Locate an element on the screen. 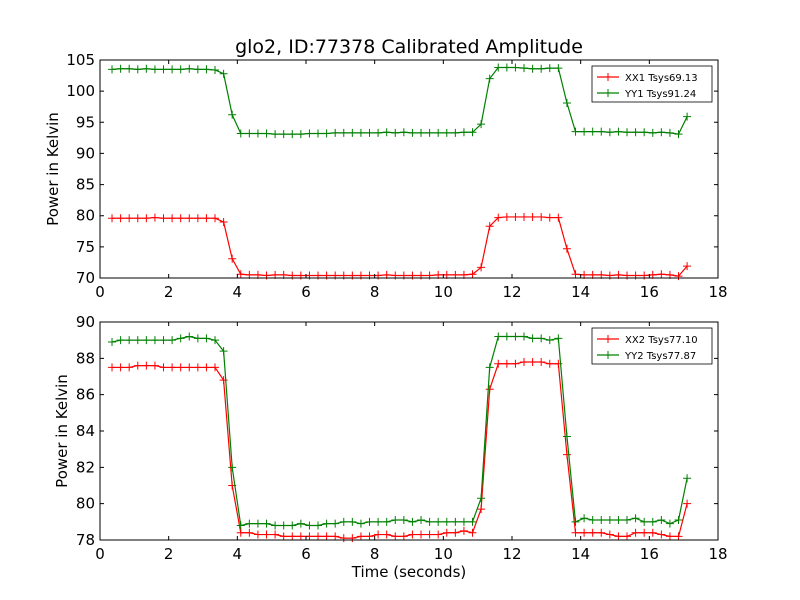 The height and width of the screenshot is (600, 800). y-tick-label: 78 is located at coordinates (85, 540).